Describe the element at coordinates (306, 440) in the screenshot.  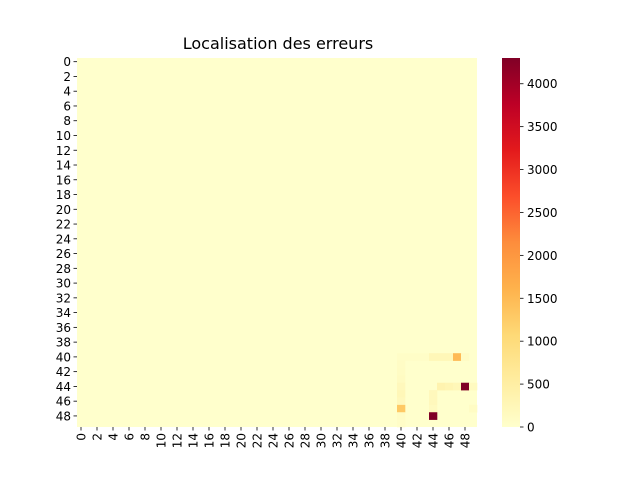
I see `x-tick-label: 28` at that location.